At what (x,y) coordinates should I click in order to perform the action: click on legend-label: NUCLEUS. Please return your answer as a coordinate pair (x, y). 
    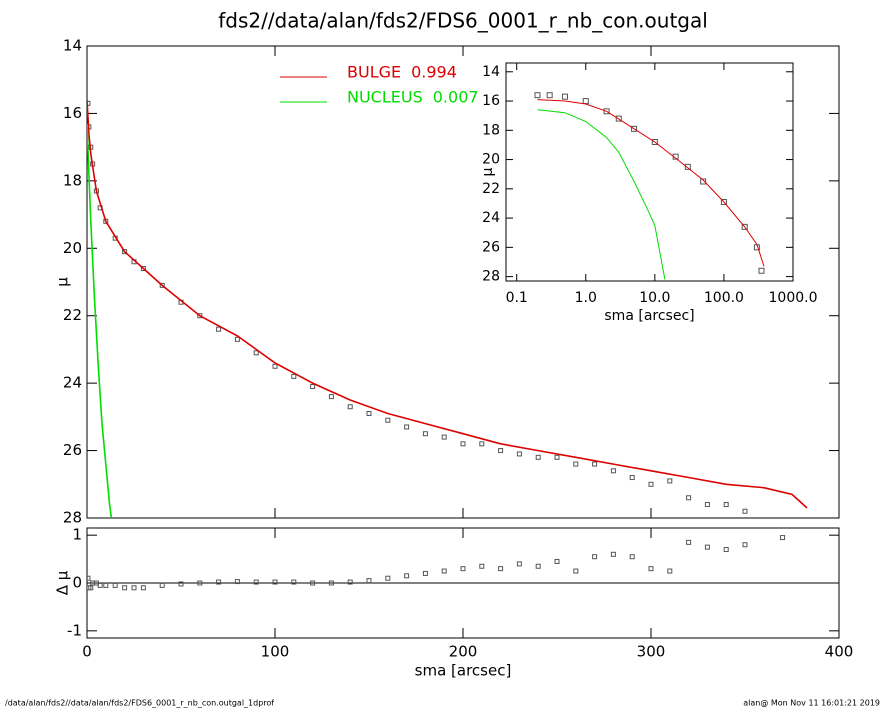
    Looking at the image, I should click on (385, 97).